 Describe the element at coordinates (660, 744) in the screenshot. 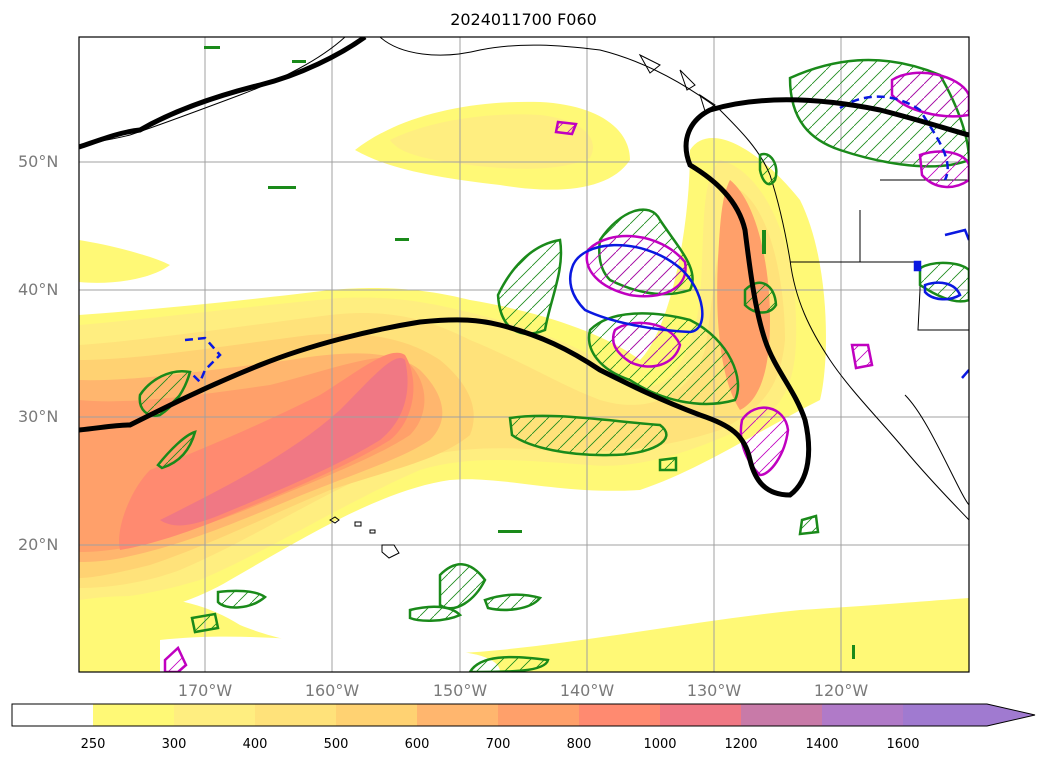

I see `colorbar-tick-1000: 1000` at that location.